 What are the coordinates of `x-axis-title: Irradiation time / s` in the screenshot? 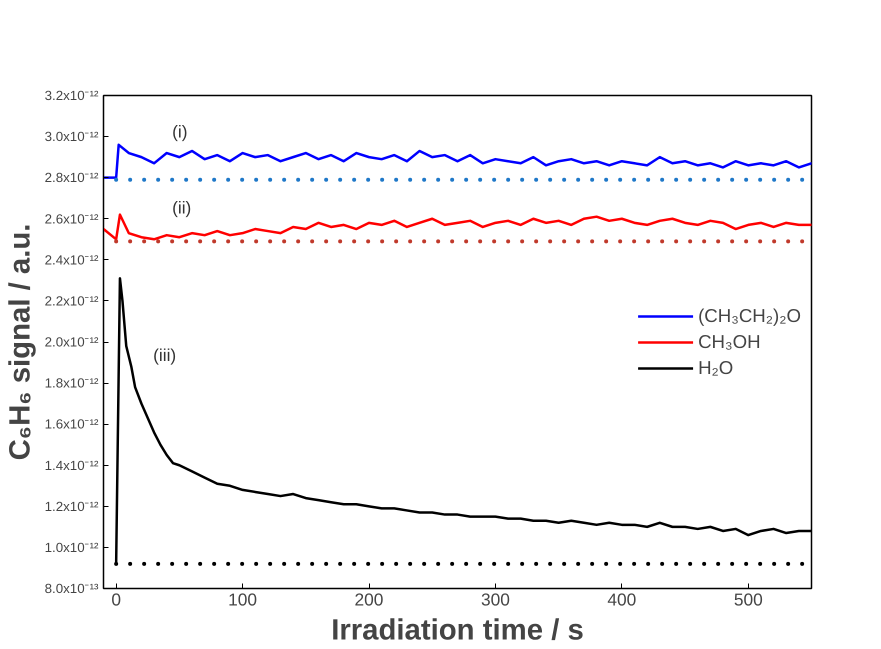 It's located at (457, 630).